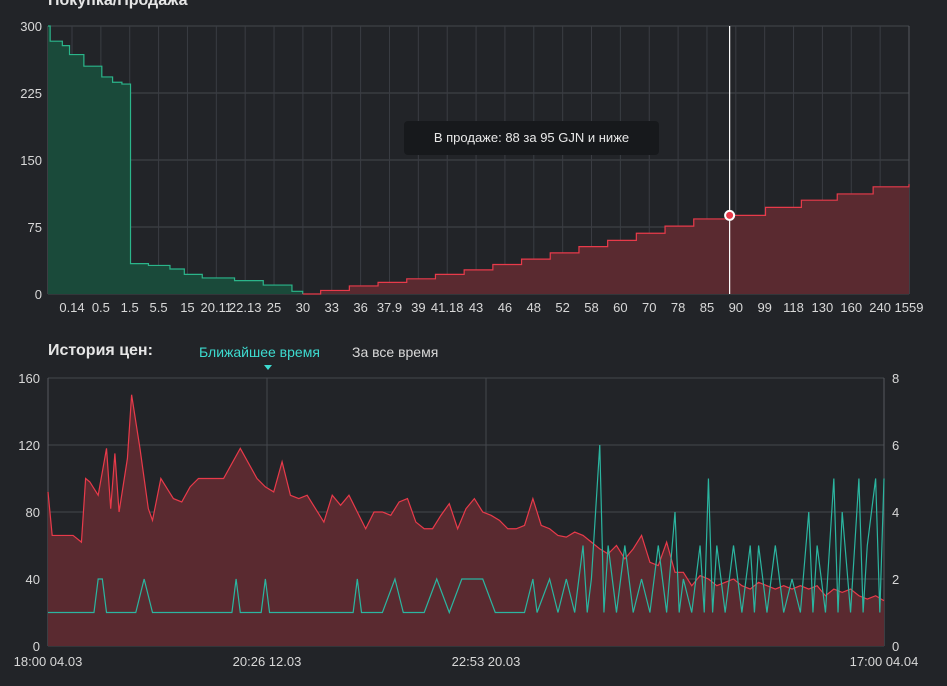 This screenshot has width=947, height=686. What do you see at coordinates (418, 307) in the screenshot?
I see `x-tick-label: 39` at bounding box center [418, 307].